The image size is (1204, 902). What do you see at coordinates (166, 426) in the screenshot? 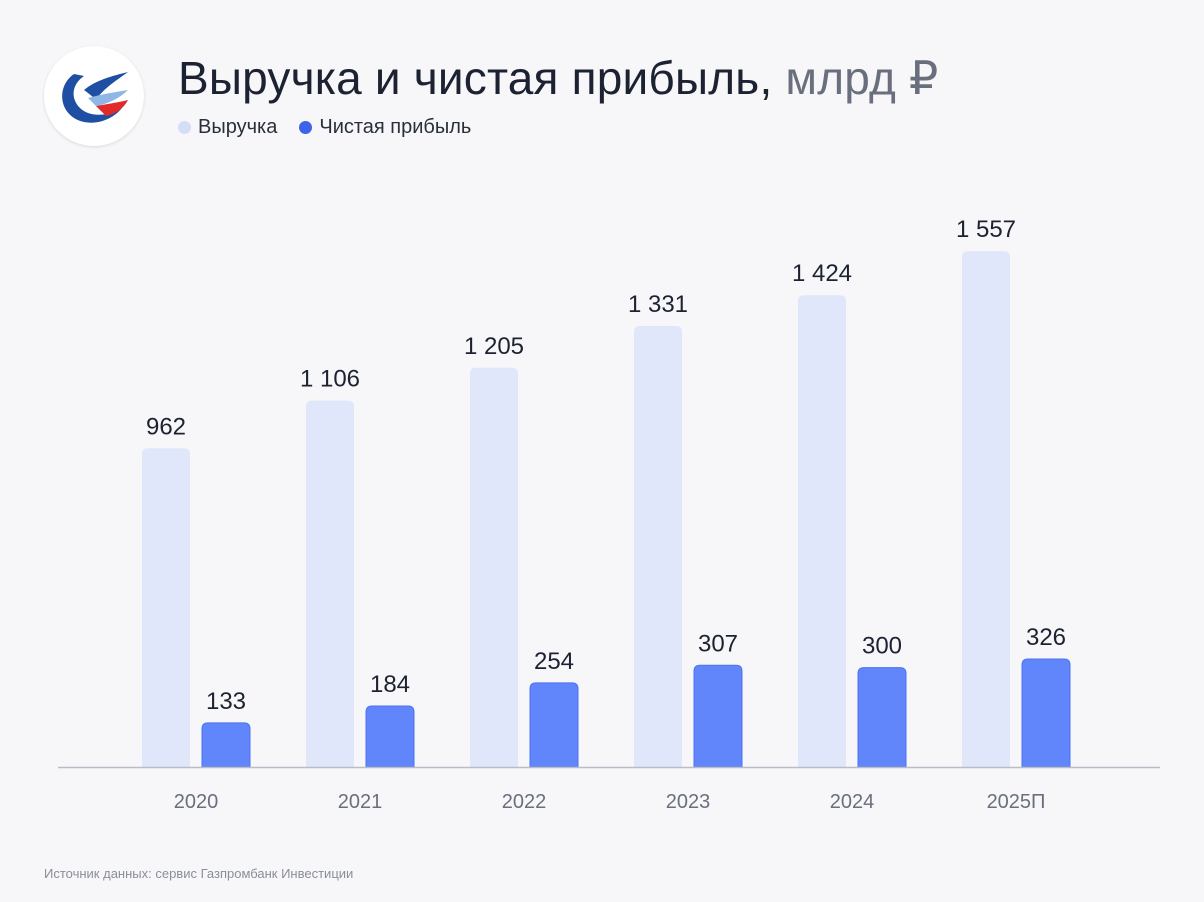
I see `data-label-revenue-2020: 962` at bounding box center [166, 426].